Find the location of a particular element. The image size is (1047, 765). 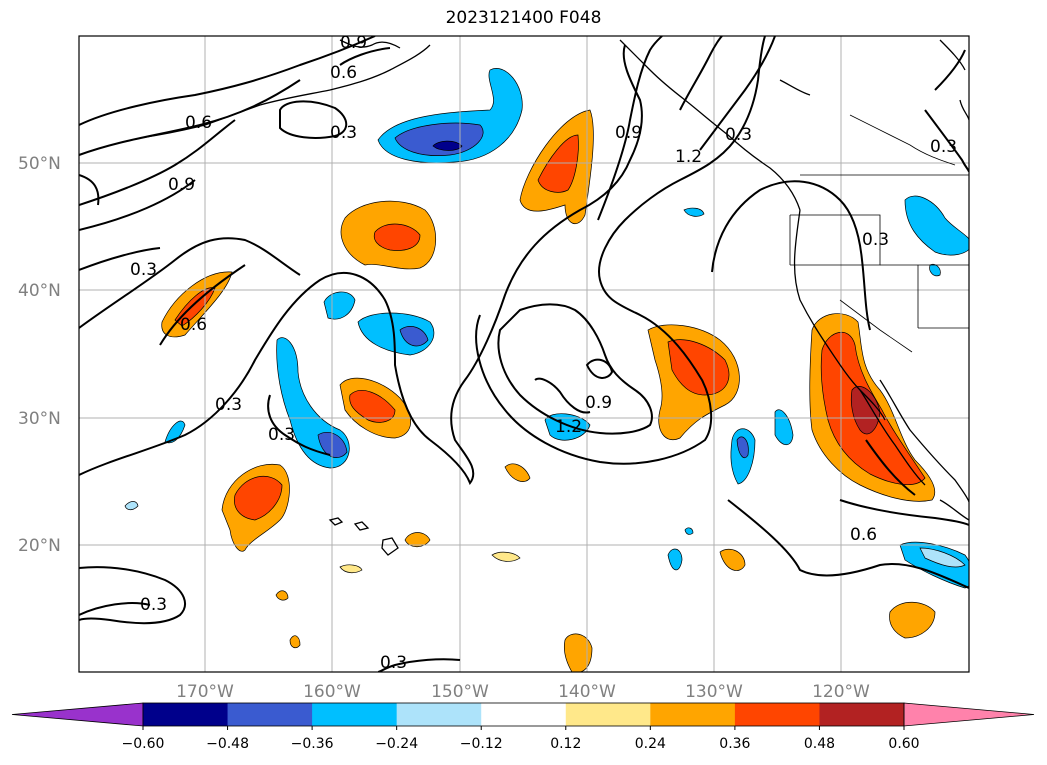

lon-label: 160°W is located at coordinates (332, 692).